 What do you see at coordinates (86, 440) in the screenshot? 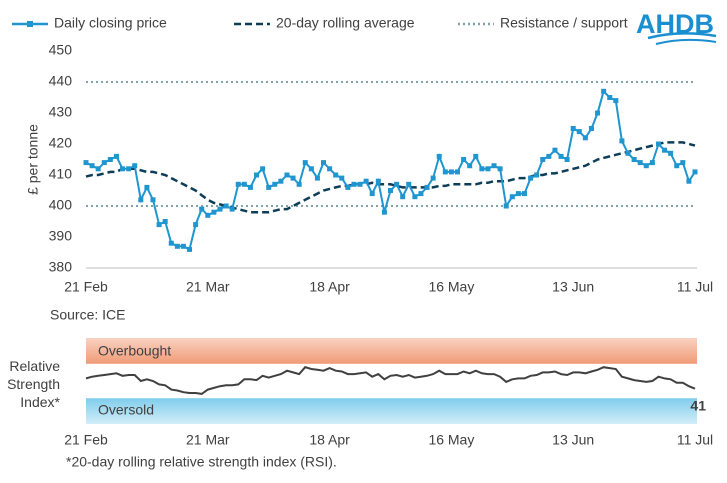
I see `x-tick-label: 21 Feb` at bounding box center [86, 440].